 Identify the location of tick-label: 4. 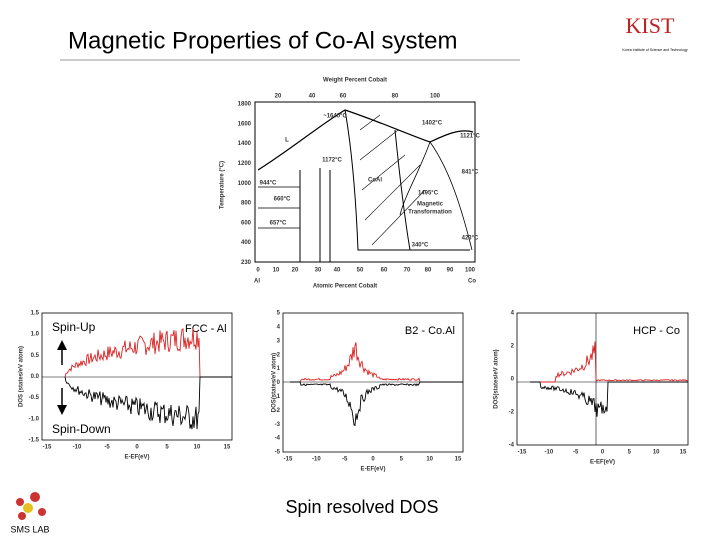
(513, 314).